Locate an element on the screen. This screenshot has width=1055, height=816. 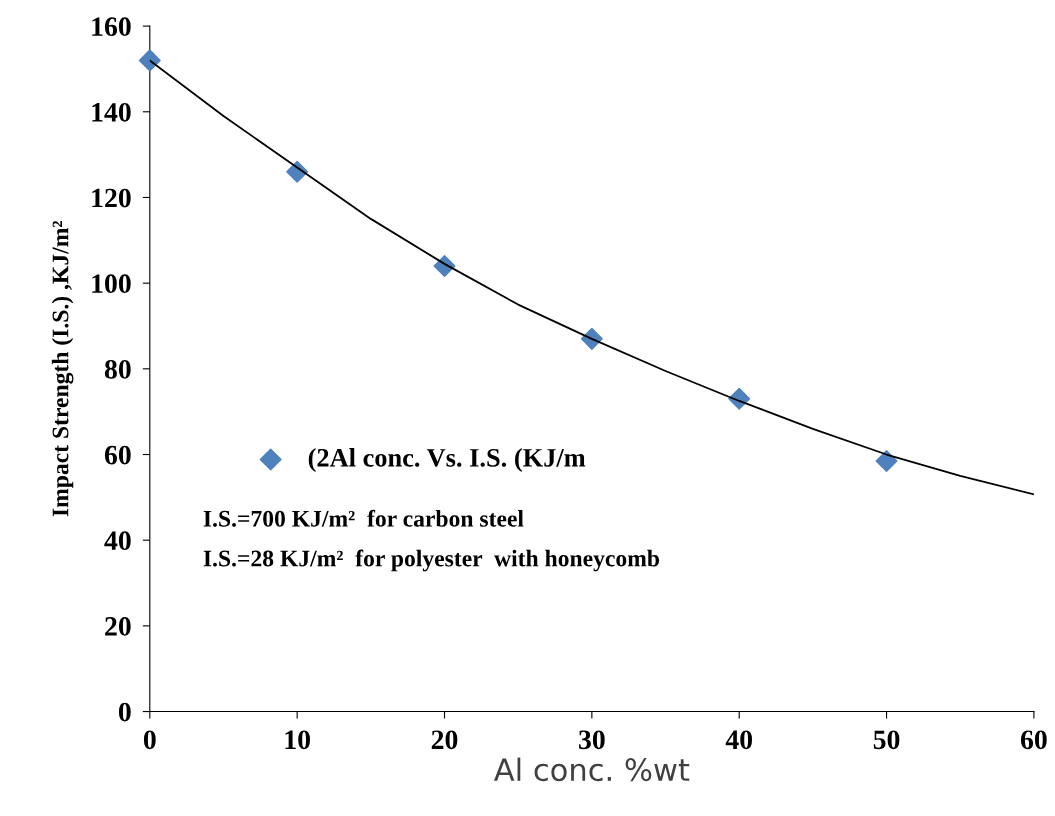
y-tick-label: 140 is located at coordinates (111, 112).